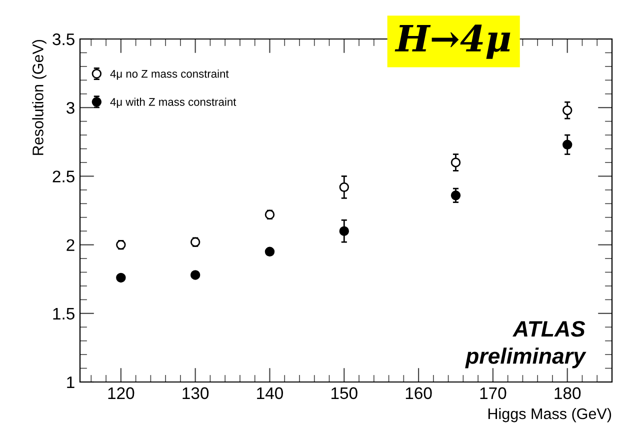 The width and height of the screenshot is (630, 436). What do you see at coordinates (493, 393) in the screenshot?
I see `x-tick-label: 170` at bounding box center [493, 393].